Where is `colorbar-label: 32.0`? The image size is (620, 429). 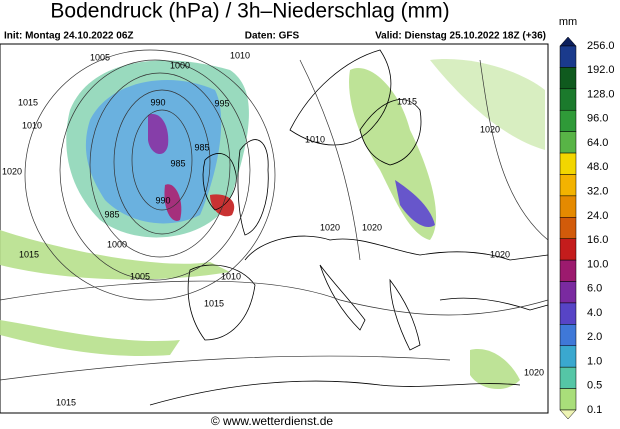 colorbar-label: 32.0 is located at coordinates (597, 192).